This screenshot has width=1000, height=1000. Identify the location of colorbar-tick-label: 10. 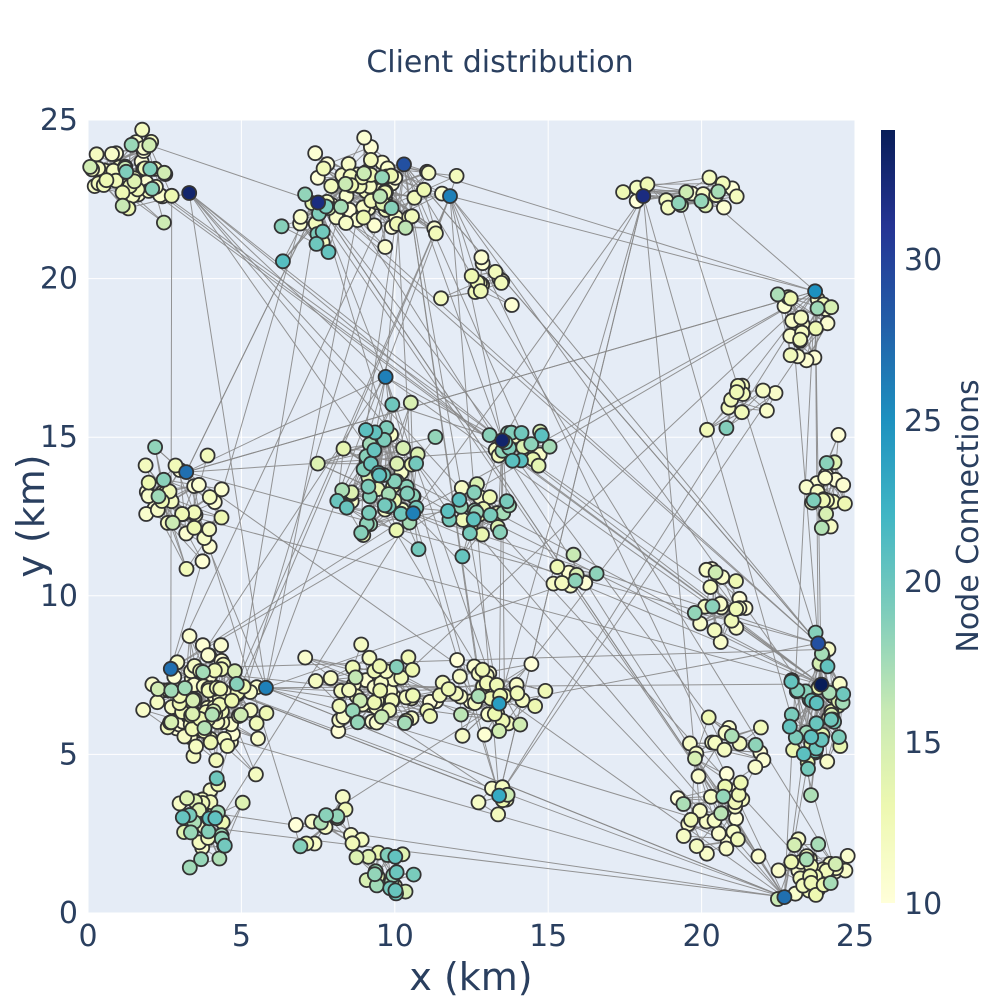
(923, 904).